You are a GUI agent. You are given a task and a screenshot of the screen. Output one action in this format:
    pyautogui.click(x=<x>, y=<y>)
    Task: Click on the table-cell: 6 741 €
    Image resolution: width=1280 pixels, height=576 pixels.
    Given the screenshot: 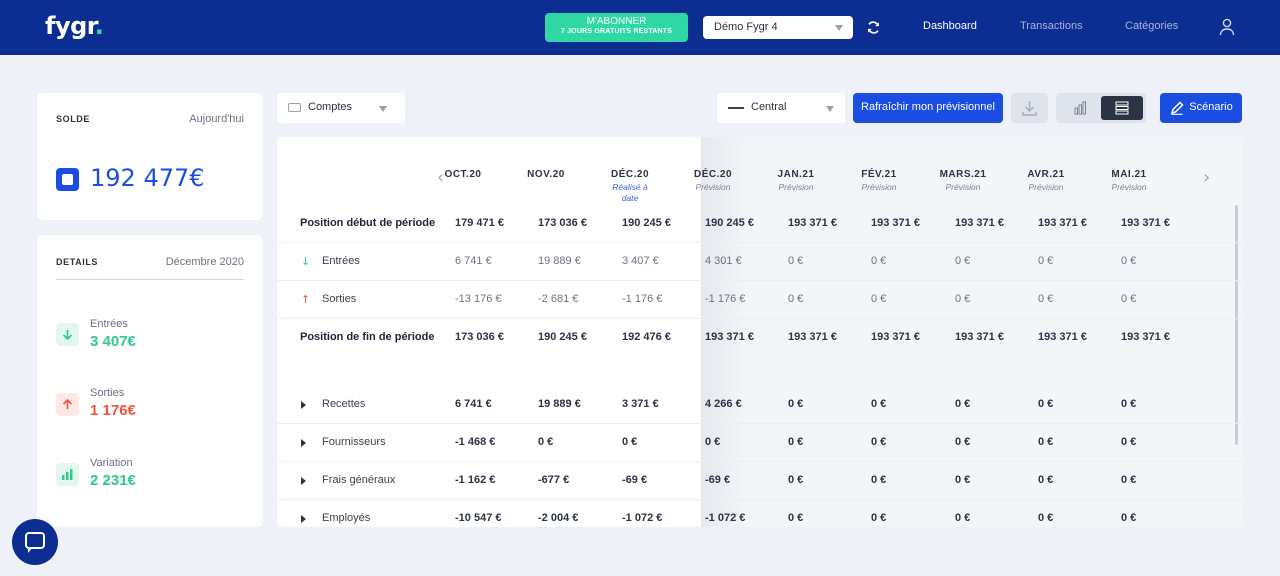 What is the action you would take?
    pyautogui.click(x=473, y=404)
    